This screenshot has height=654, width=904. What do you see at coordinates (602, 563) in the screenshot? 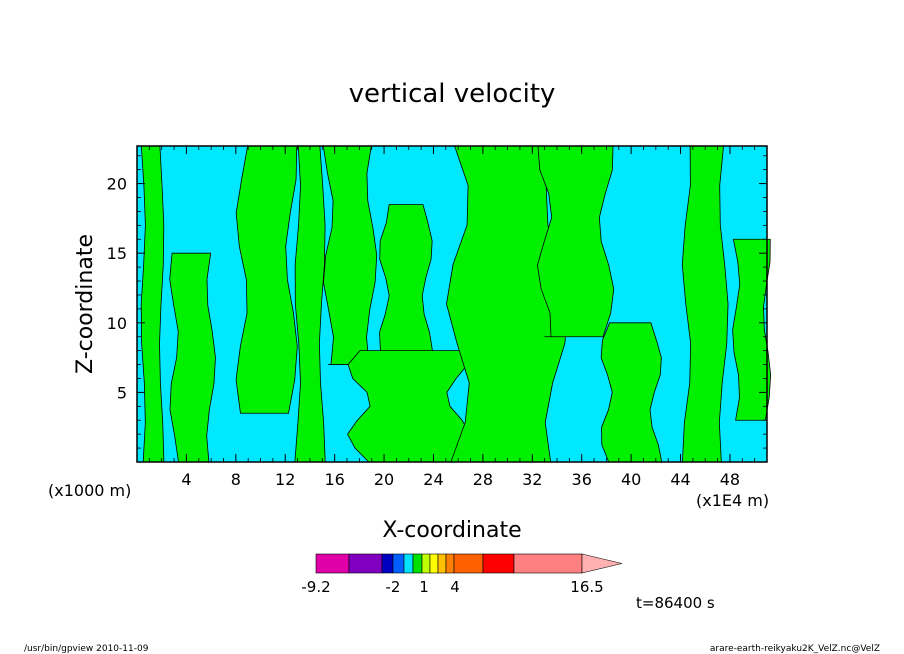
I see `colorbar-extend-arrow` at bounding box center [602, 563].